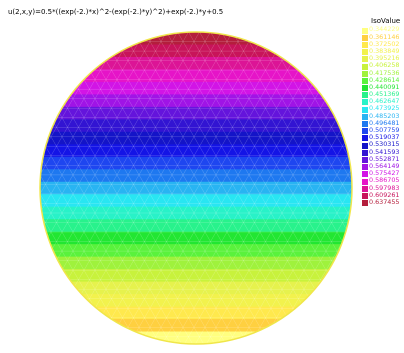 This screenshot has width=404, height=353. I want to click on legend-item: 0.462647, so click(382, 102).